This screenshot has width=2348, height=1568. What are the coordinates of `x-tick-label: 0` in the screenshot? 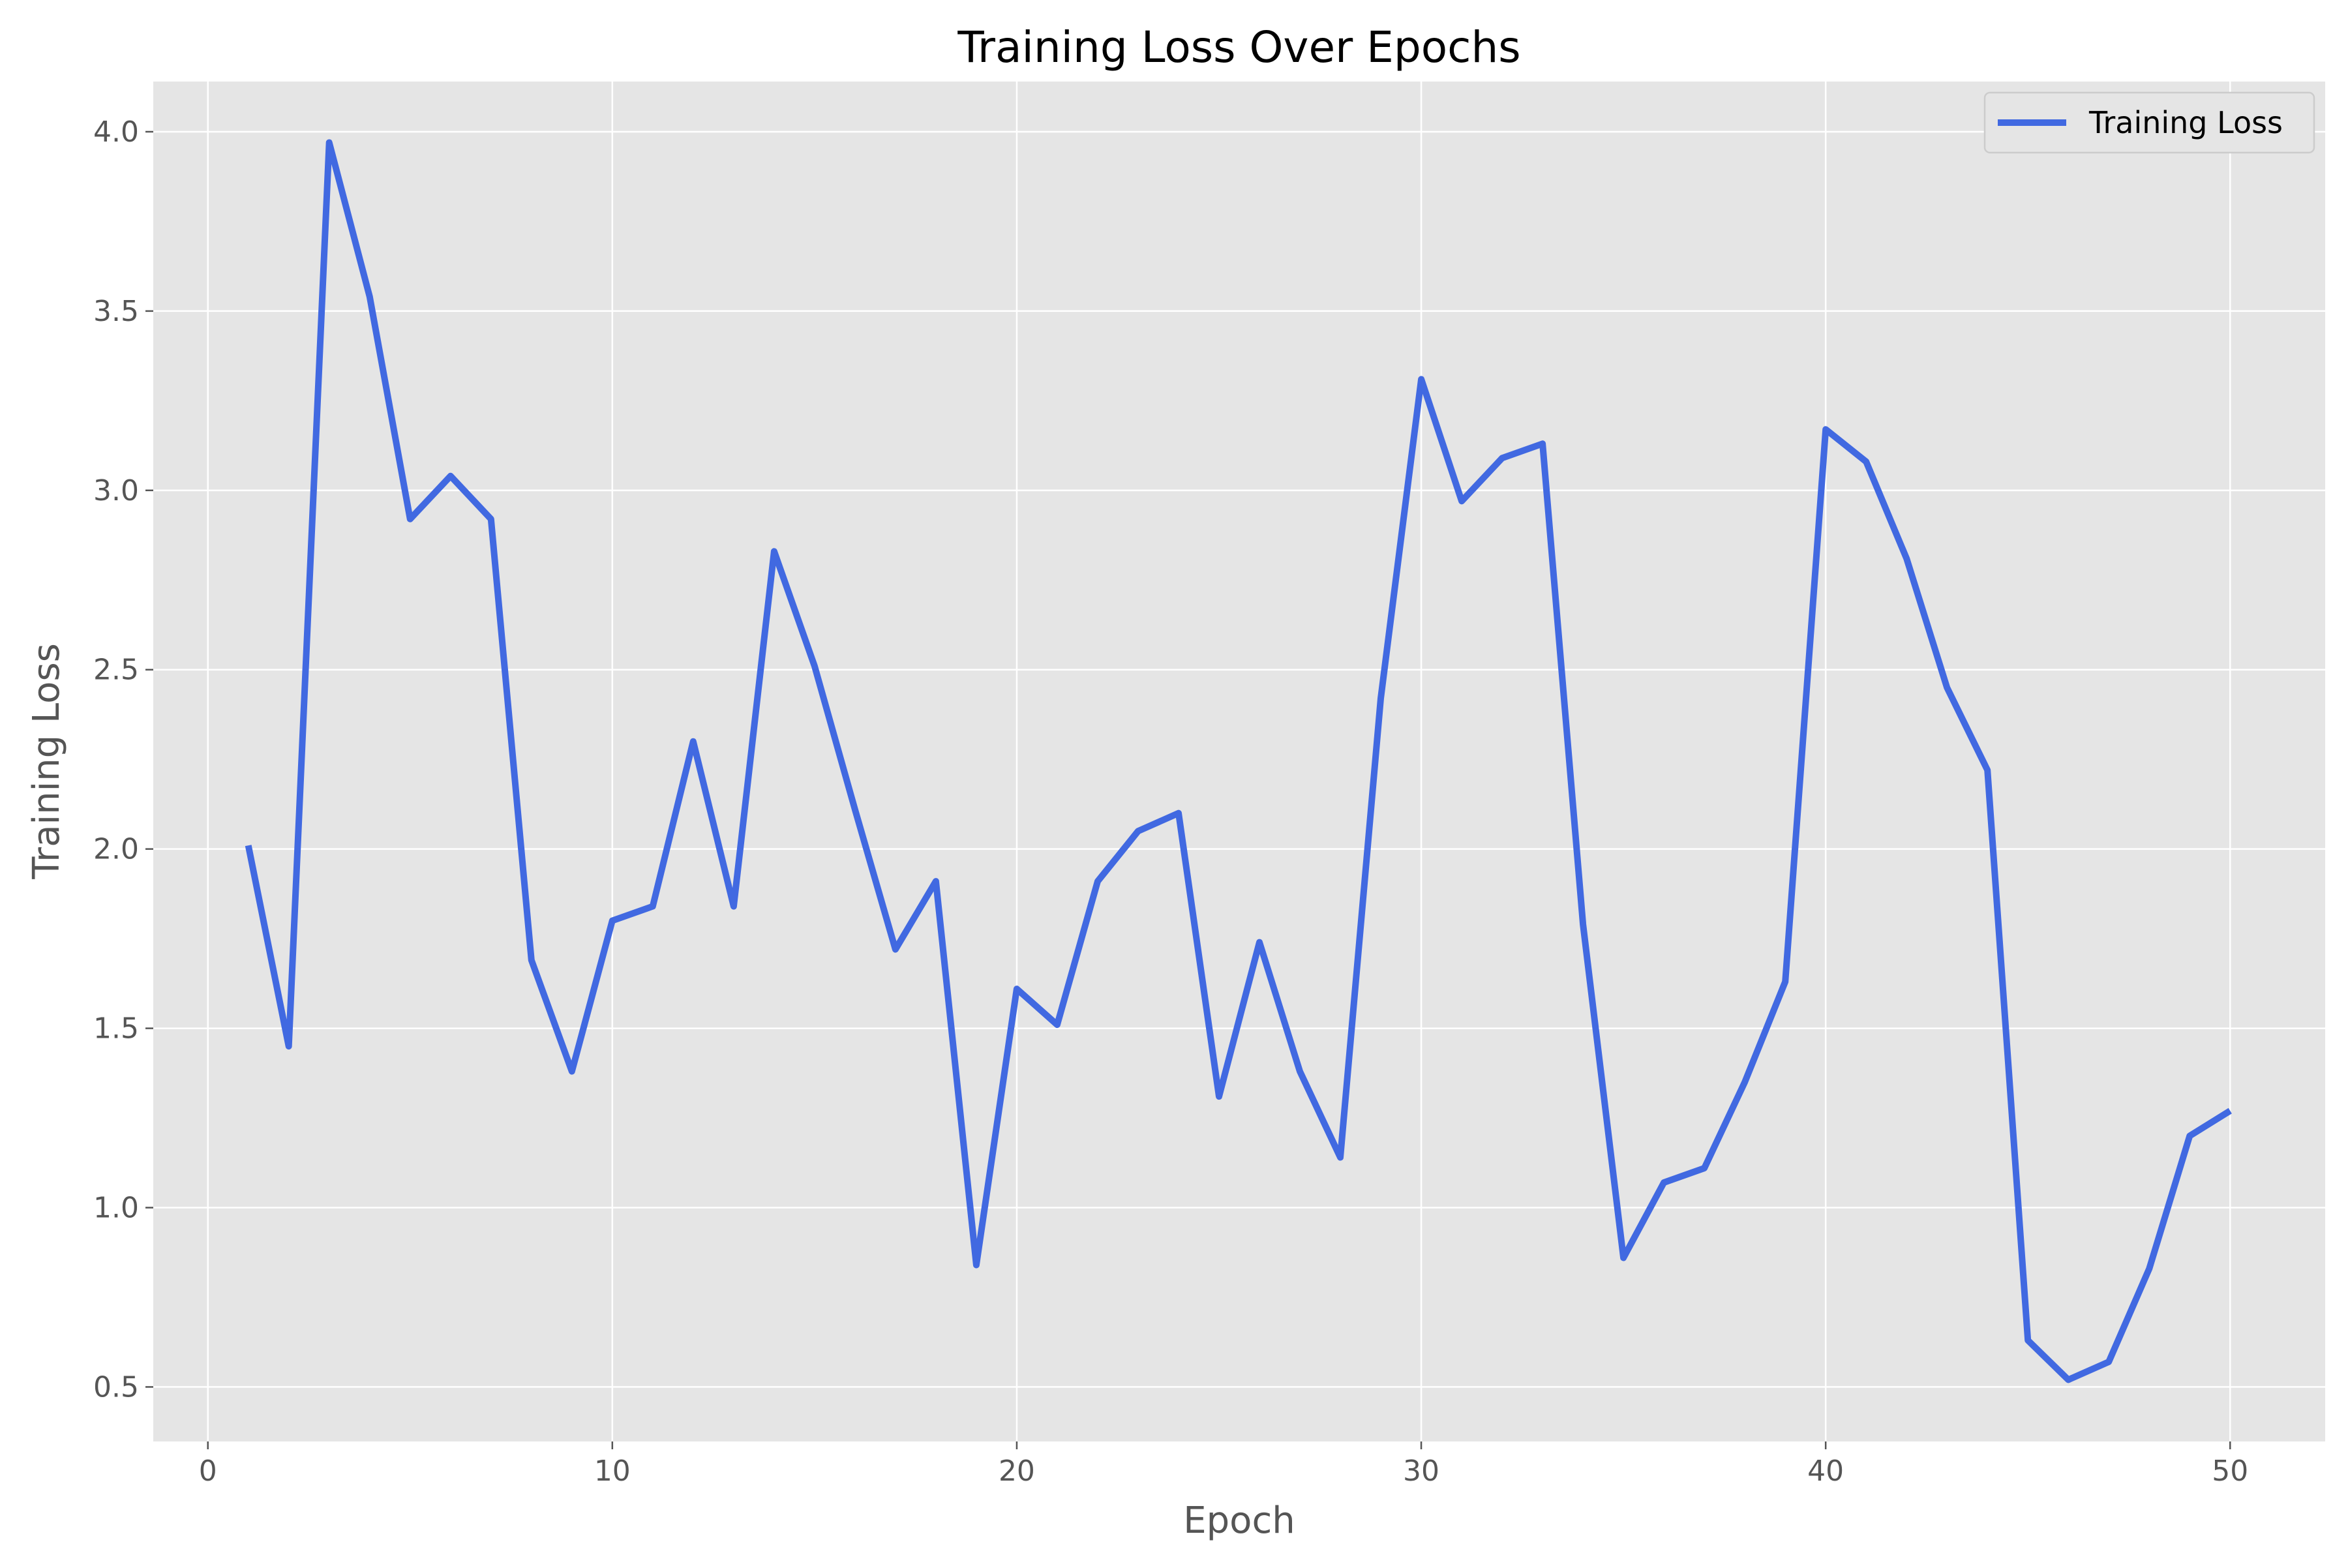 It's located at (208, 1471).